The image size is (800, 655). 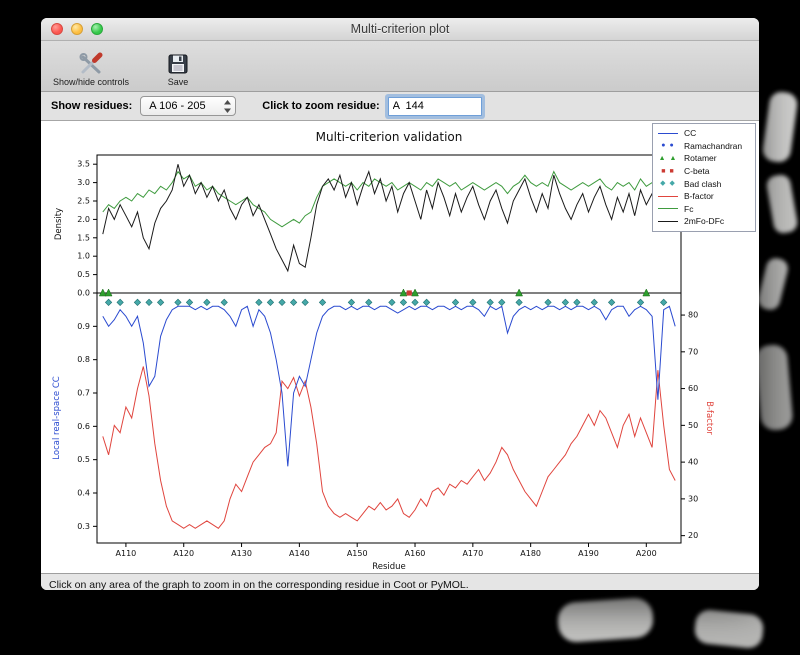 What do you see at coordinates (83, 526) in the screenshot?
I see `svg-text: 0.3` at bounding box center [83, 526].